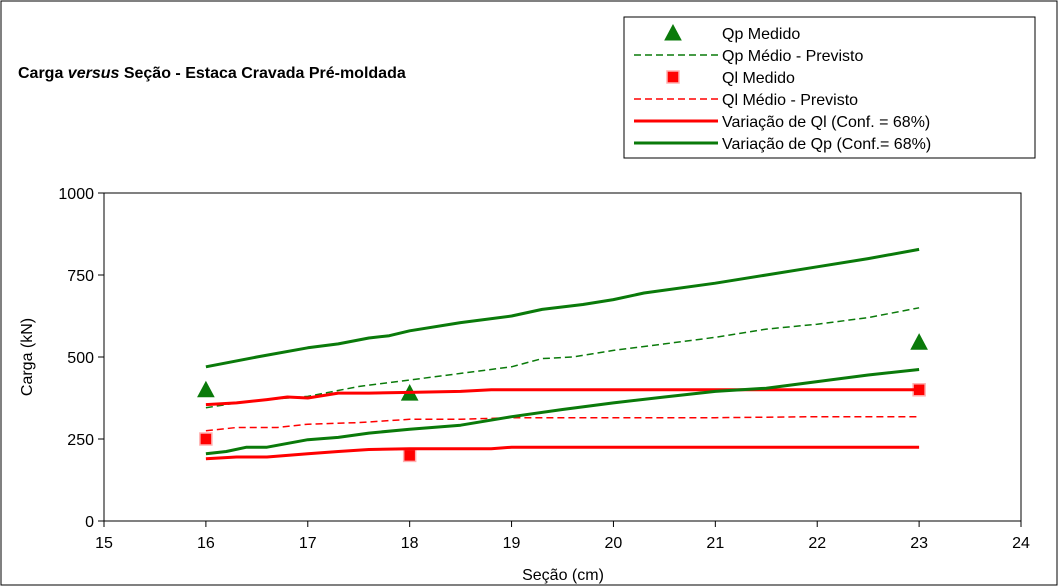 This screenshot has width=1058, height=586. I want to click on legend-label: Ql Medido, so click(758, 78).